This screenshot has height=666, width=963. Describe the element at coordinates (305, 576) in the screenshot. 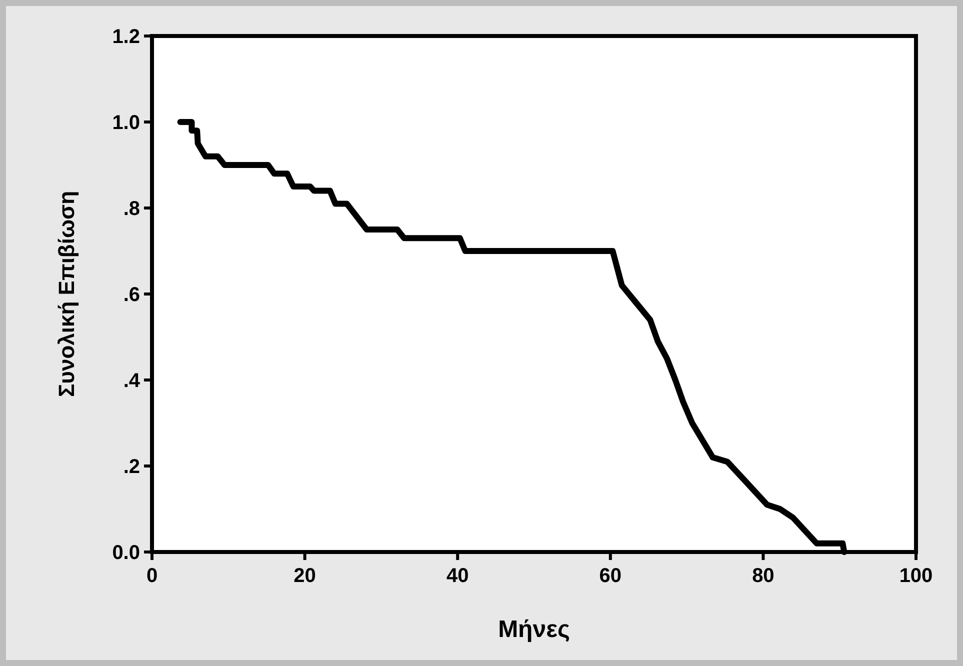

I see `x-tick-label: 20` at that location.